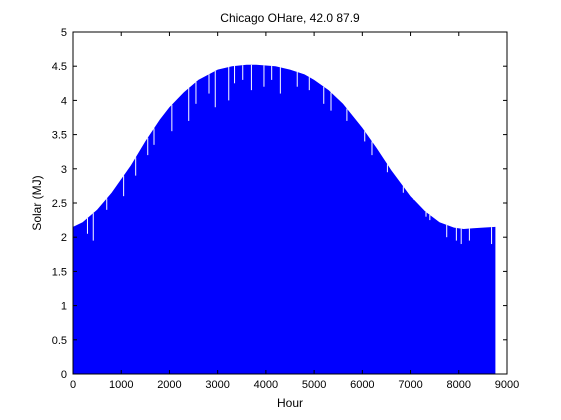 The image size is (561, 420). Describe the element at coordinates (507, 385) in the screenshot. I see `x-tick-label: 9000` at that location.